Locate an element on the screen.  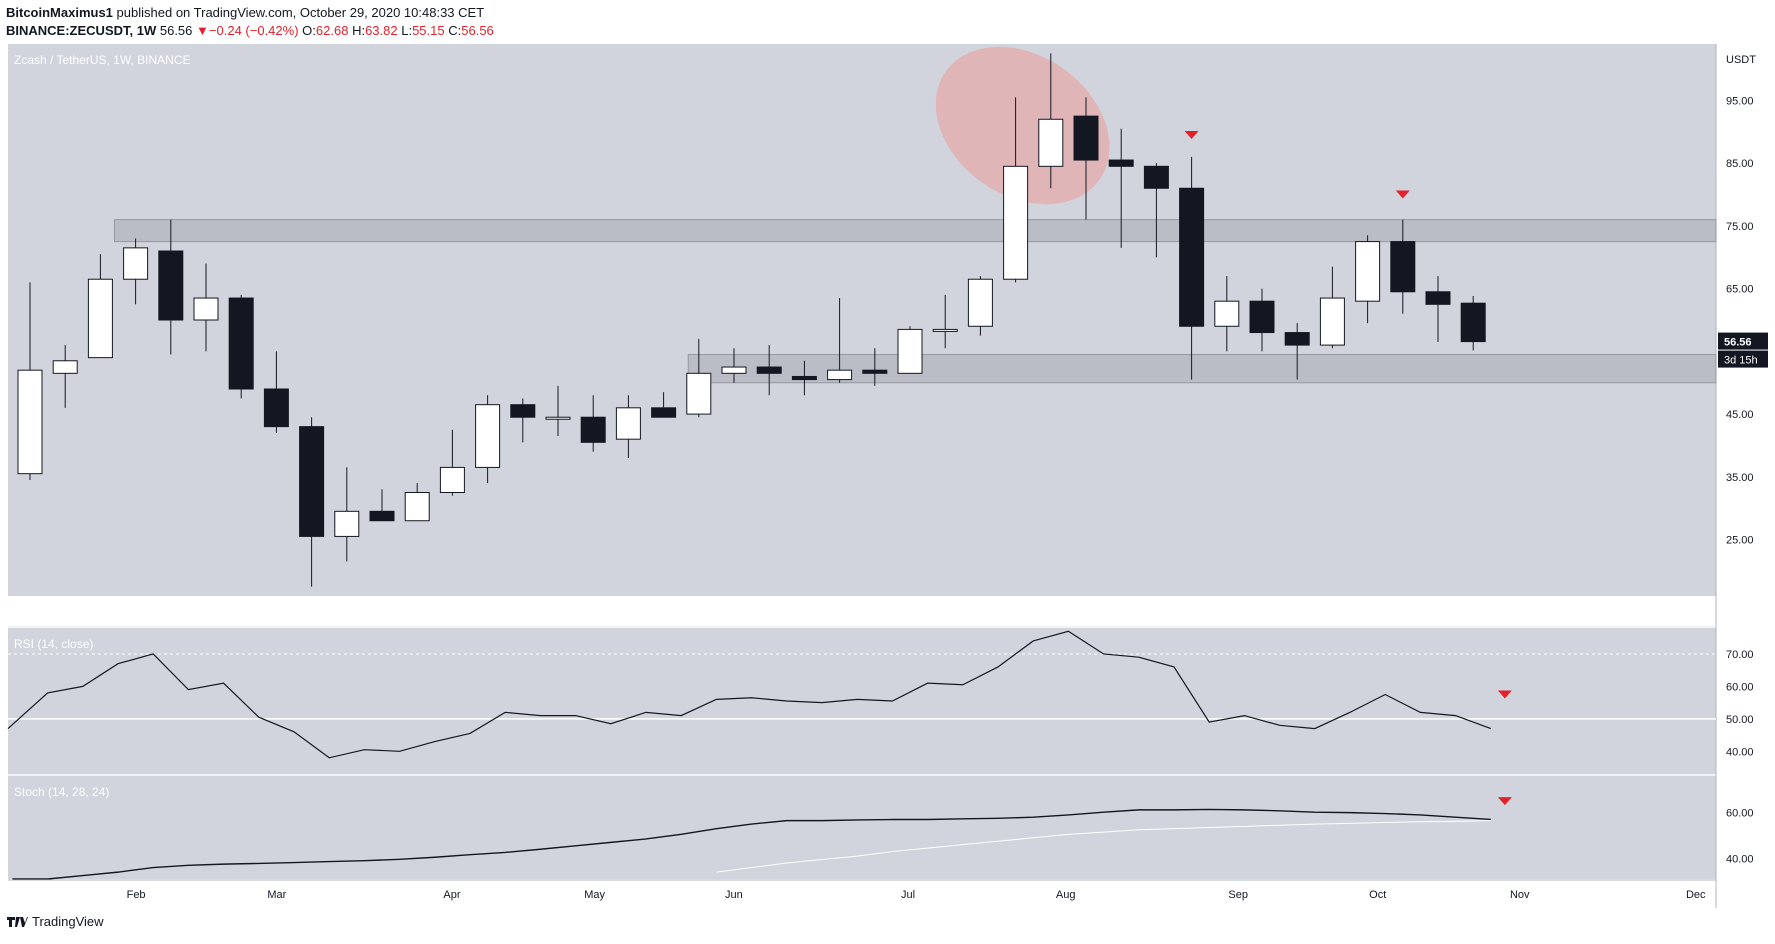
zone-support is located at coordinates (1202, 369).